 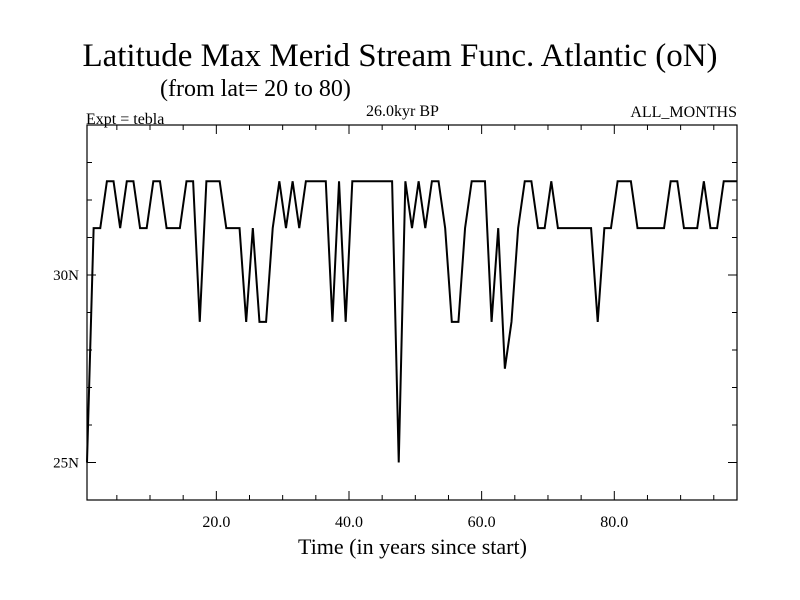 What do you see at coordinates (349, 522) in the screenshot?
I see `x-tick-label: 40.0` at bounding box center [349, 522].